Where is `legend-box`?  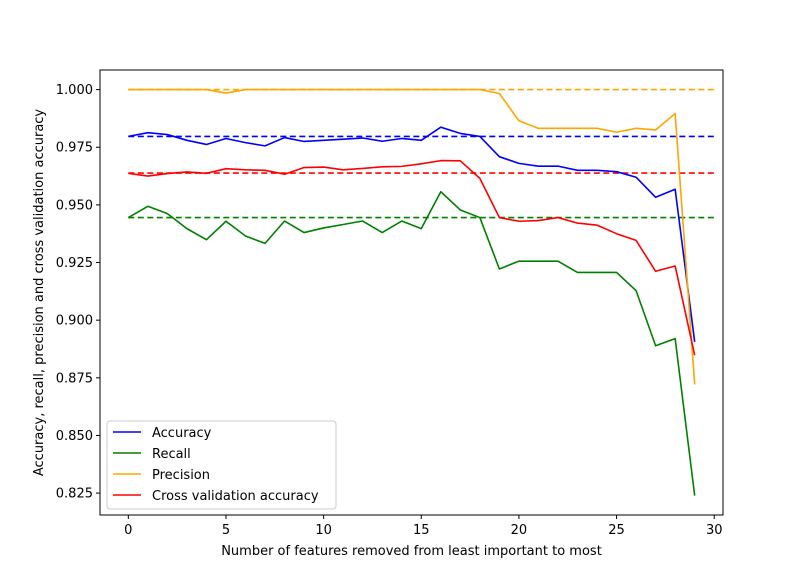 legend-box is located at coordinates (221, 465).